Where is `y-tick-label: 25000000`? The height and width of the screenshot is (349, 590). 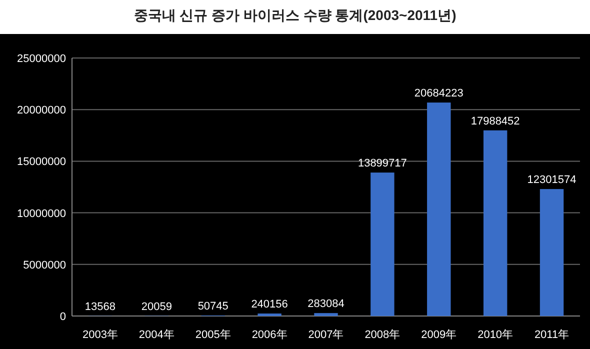 y-tick-label: 25000000 is located at coordinates (41, 59).